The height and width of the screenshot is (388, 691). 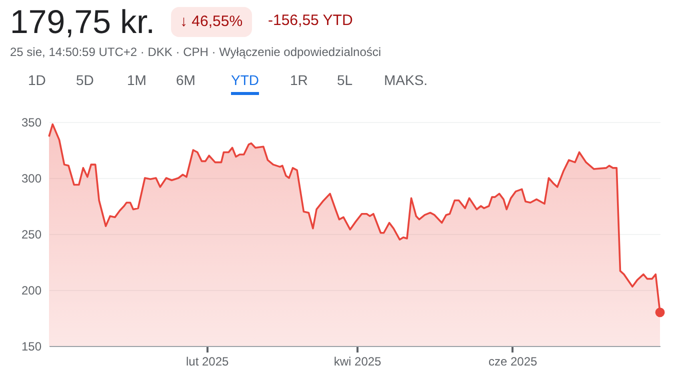 What do you see at coordinates (31, 179) in the screenshot?
I see `y-tick-label: 300` at bounding box center [31, 179].